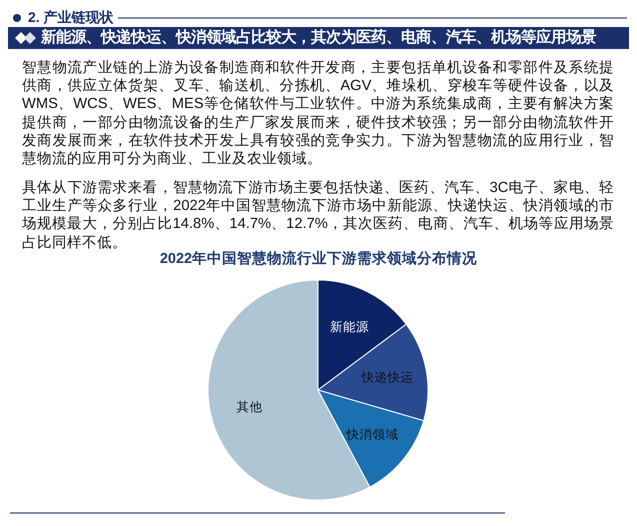 The image size is (637, 526). Describe the element at coordinates (387, 377) in the screenshot. I see `slice-label: 快递快运` at that location.